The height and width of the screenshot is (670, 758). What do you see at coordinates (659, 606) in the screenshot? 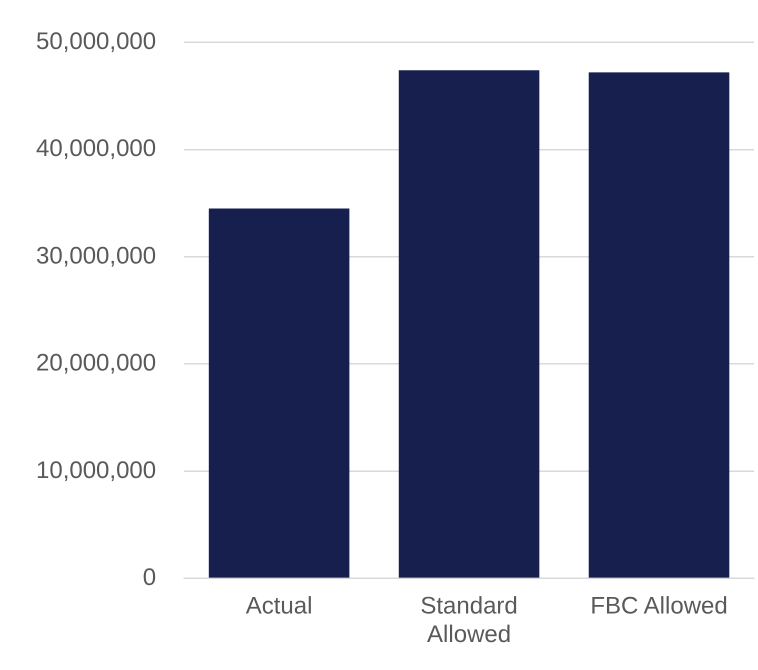
I see `x-tick-label: FBC Allowed` at bounding box center [659, 606].